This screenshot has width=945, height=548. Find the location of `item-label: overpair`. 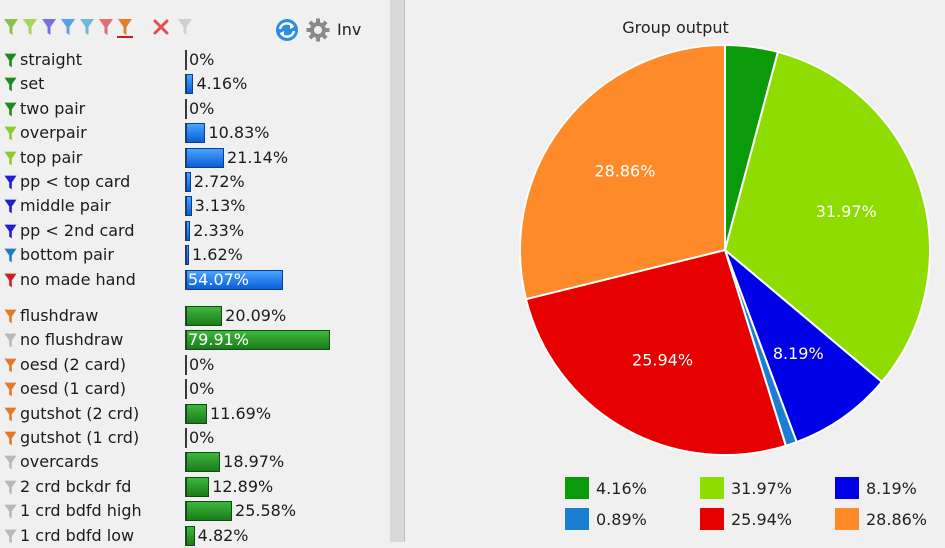

item-label: overpair is located at coordinates (53, 133).